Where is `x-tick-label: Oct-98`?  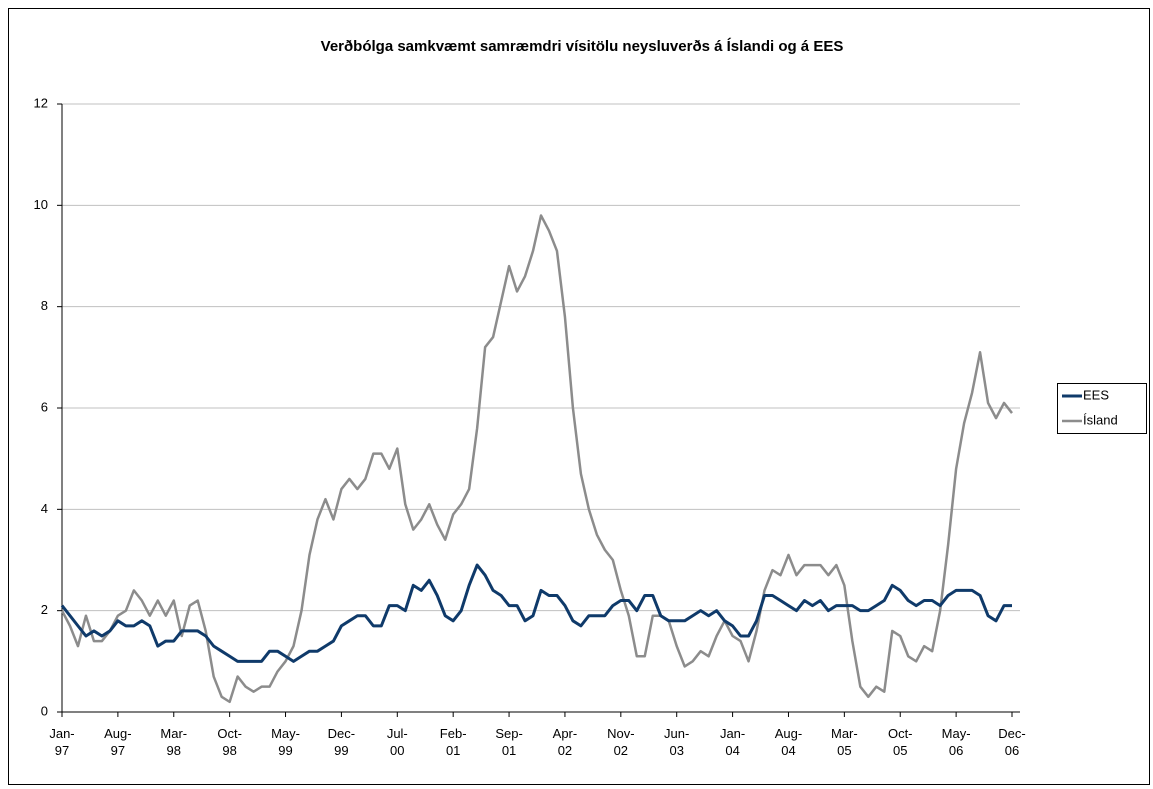
x-tick-label: Oct-98 is located at coordinates (229, 742).